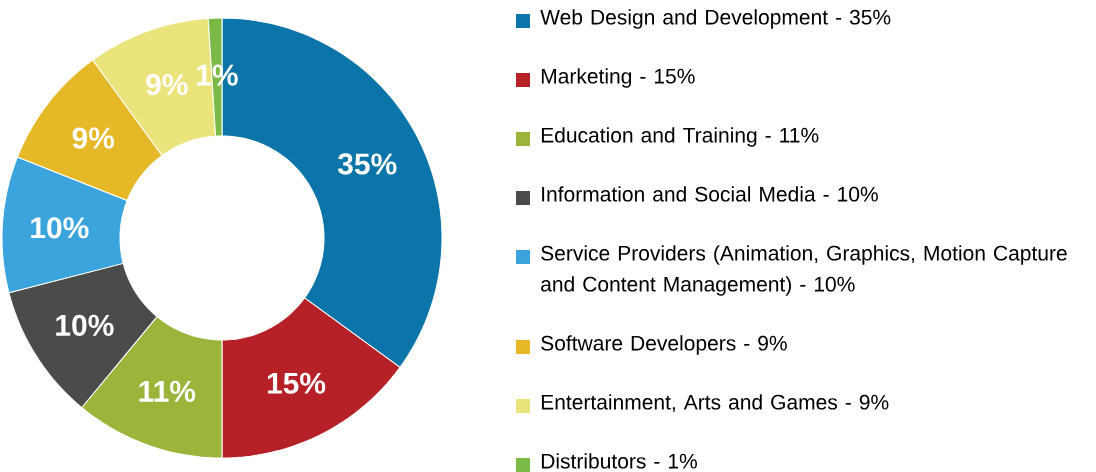  I want to click on data-label: 15%, so click(296, 383).